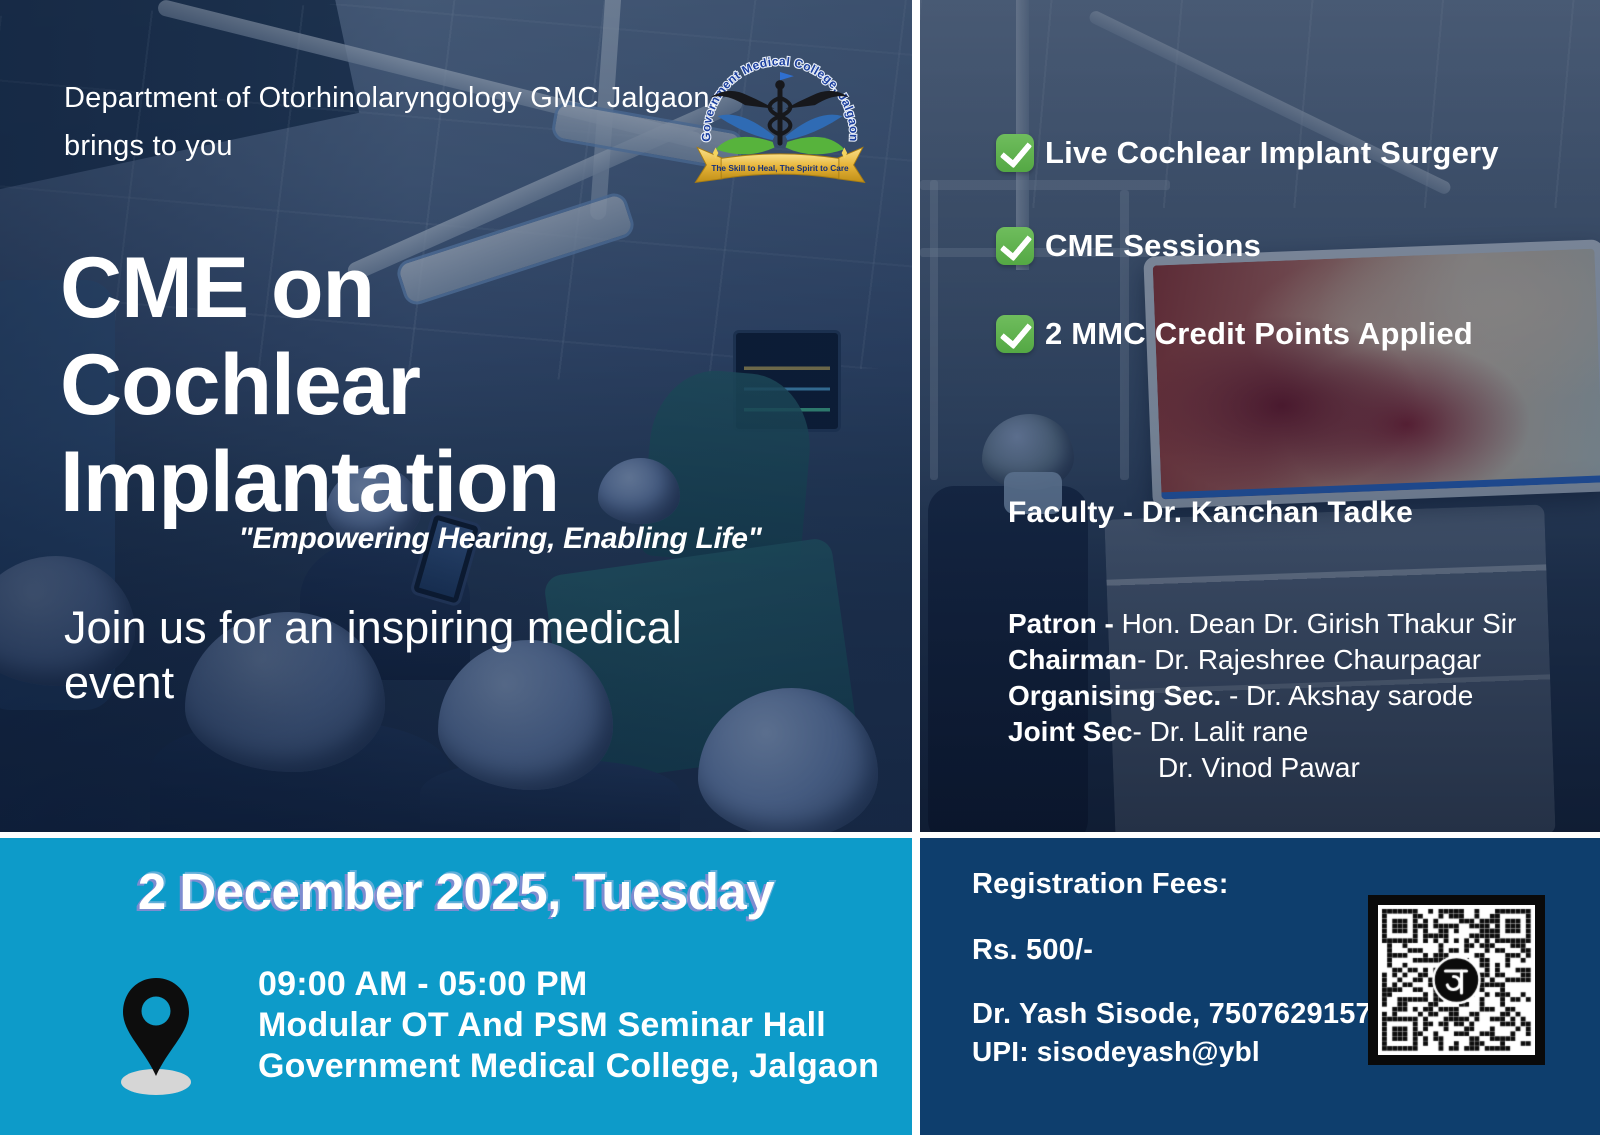 The image size is (1600, 1135). What do you see at coordinates (500, 538) in the screenshot?
I see `event-quote: "Empowering Hearing, Enabling Life"` at bounding box center [500, 538].